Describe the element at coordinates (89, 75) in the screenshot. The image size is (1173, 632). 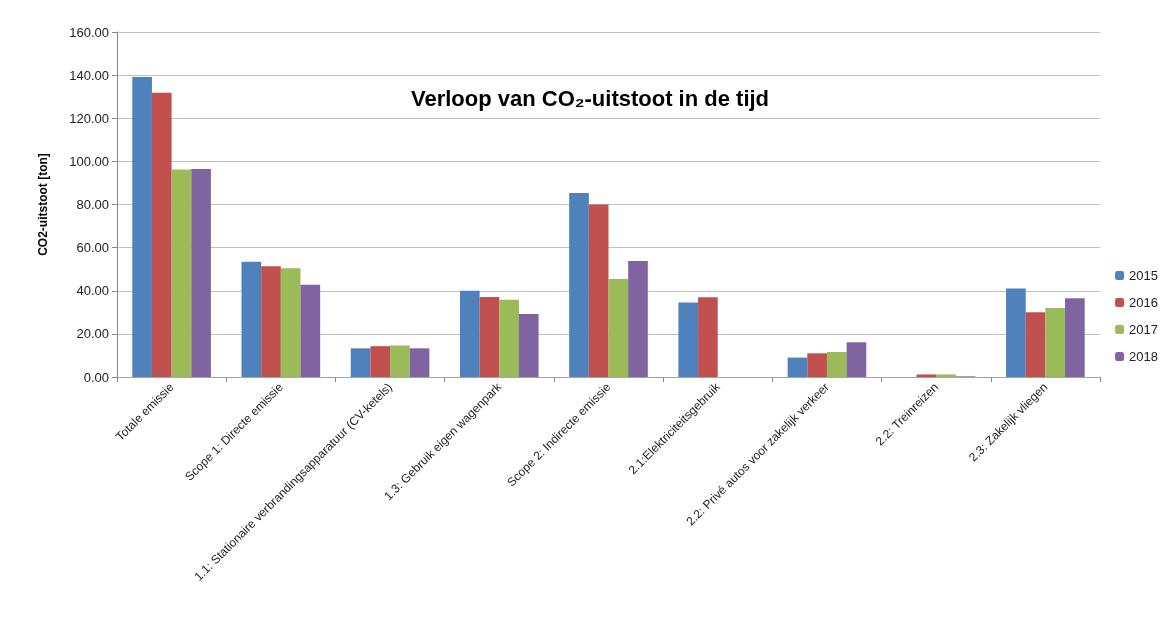
I see `y-tick-label: 140.00` at that location.